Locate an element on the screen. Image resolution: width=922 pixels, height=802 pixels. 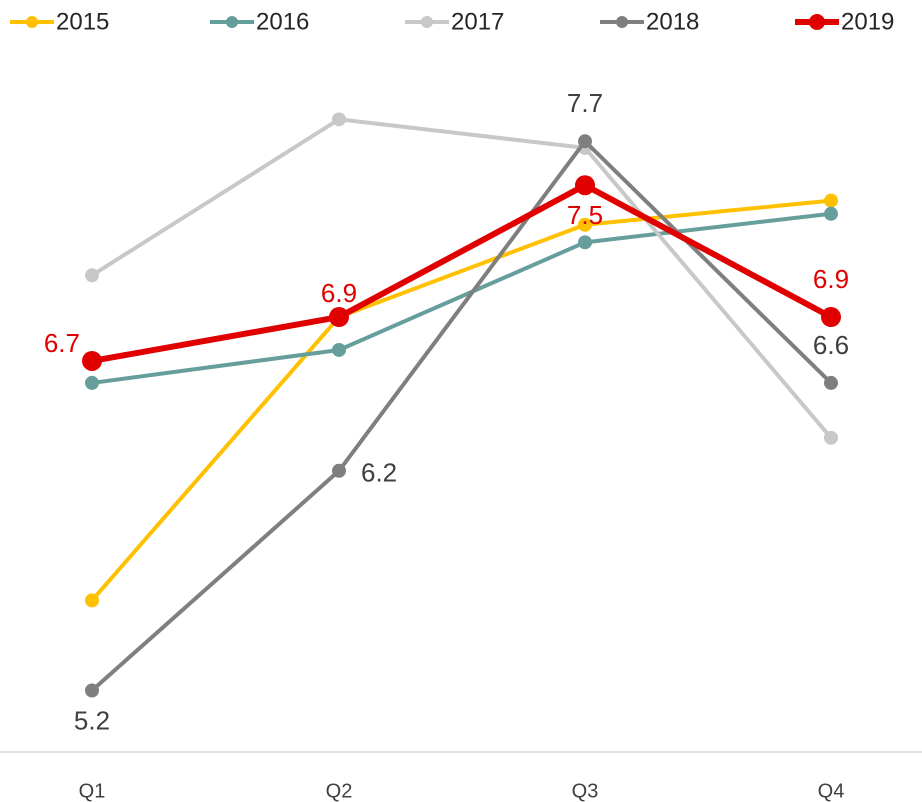
data-label: 6.6 is located at coordinates (831, 345).